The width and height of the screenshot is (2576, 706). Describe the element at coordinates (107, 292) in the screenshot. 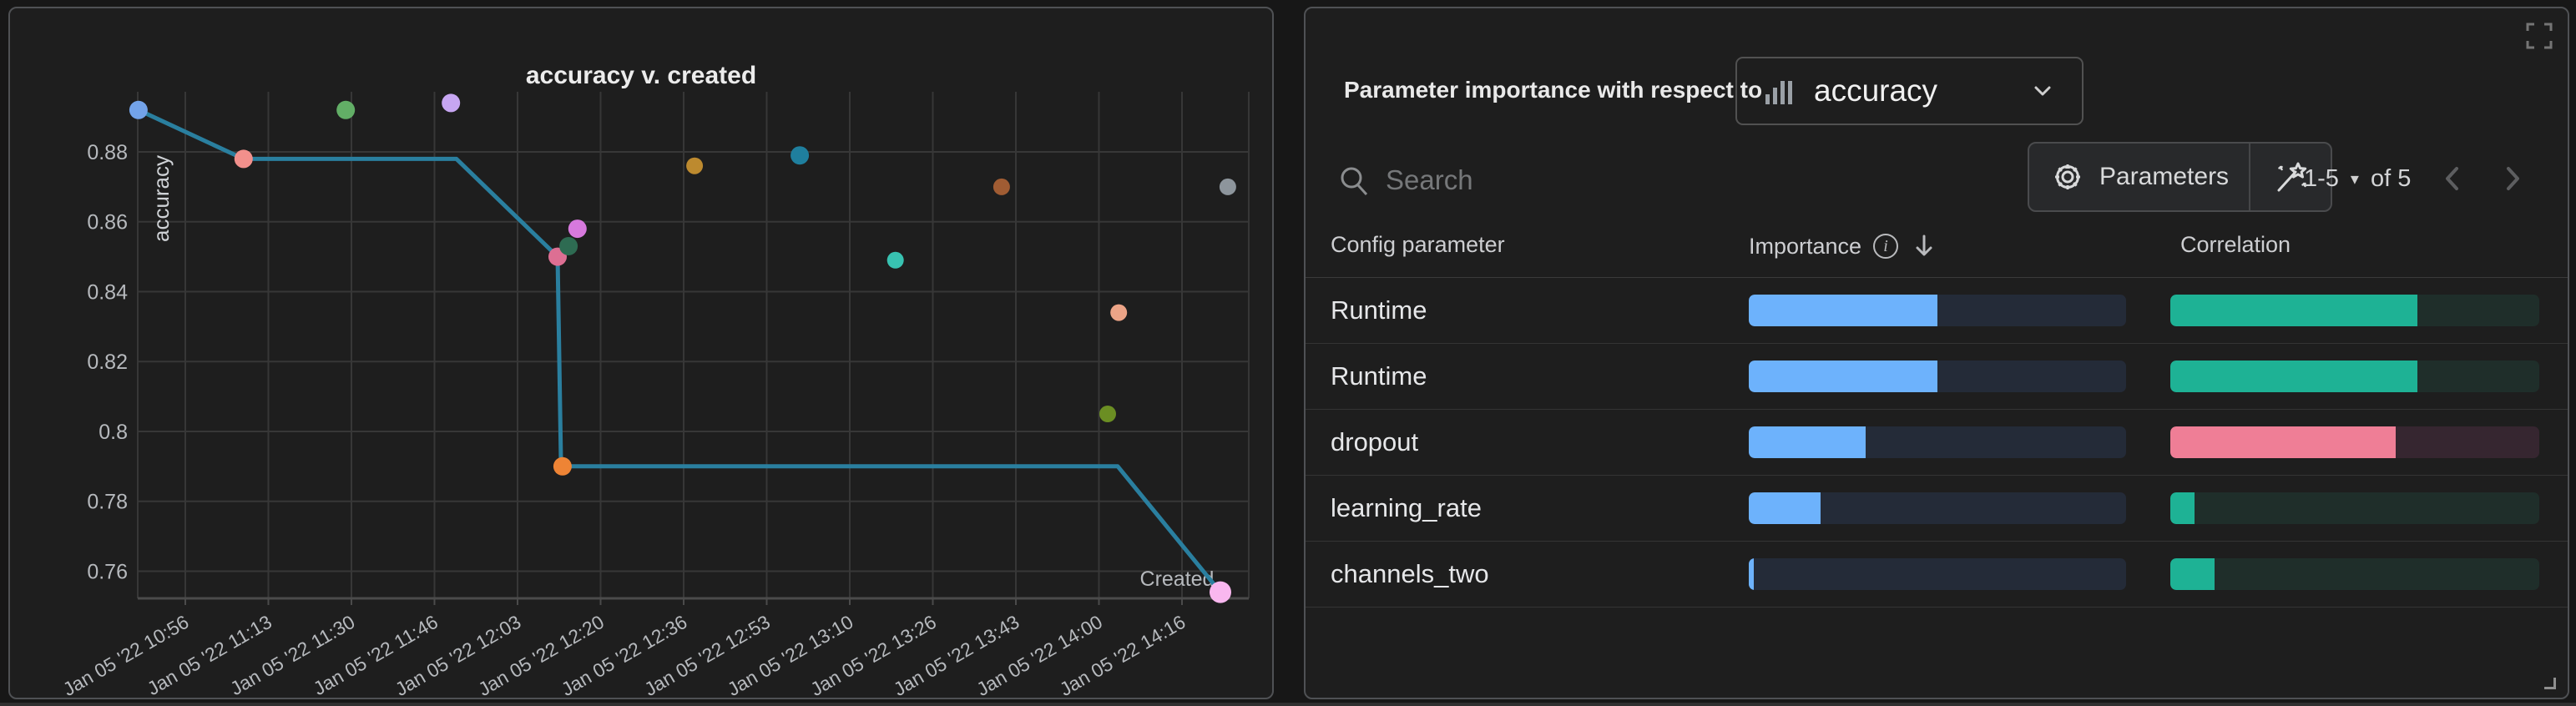

I see `y-axis-tick-label: 0.84` at that location.